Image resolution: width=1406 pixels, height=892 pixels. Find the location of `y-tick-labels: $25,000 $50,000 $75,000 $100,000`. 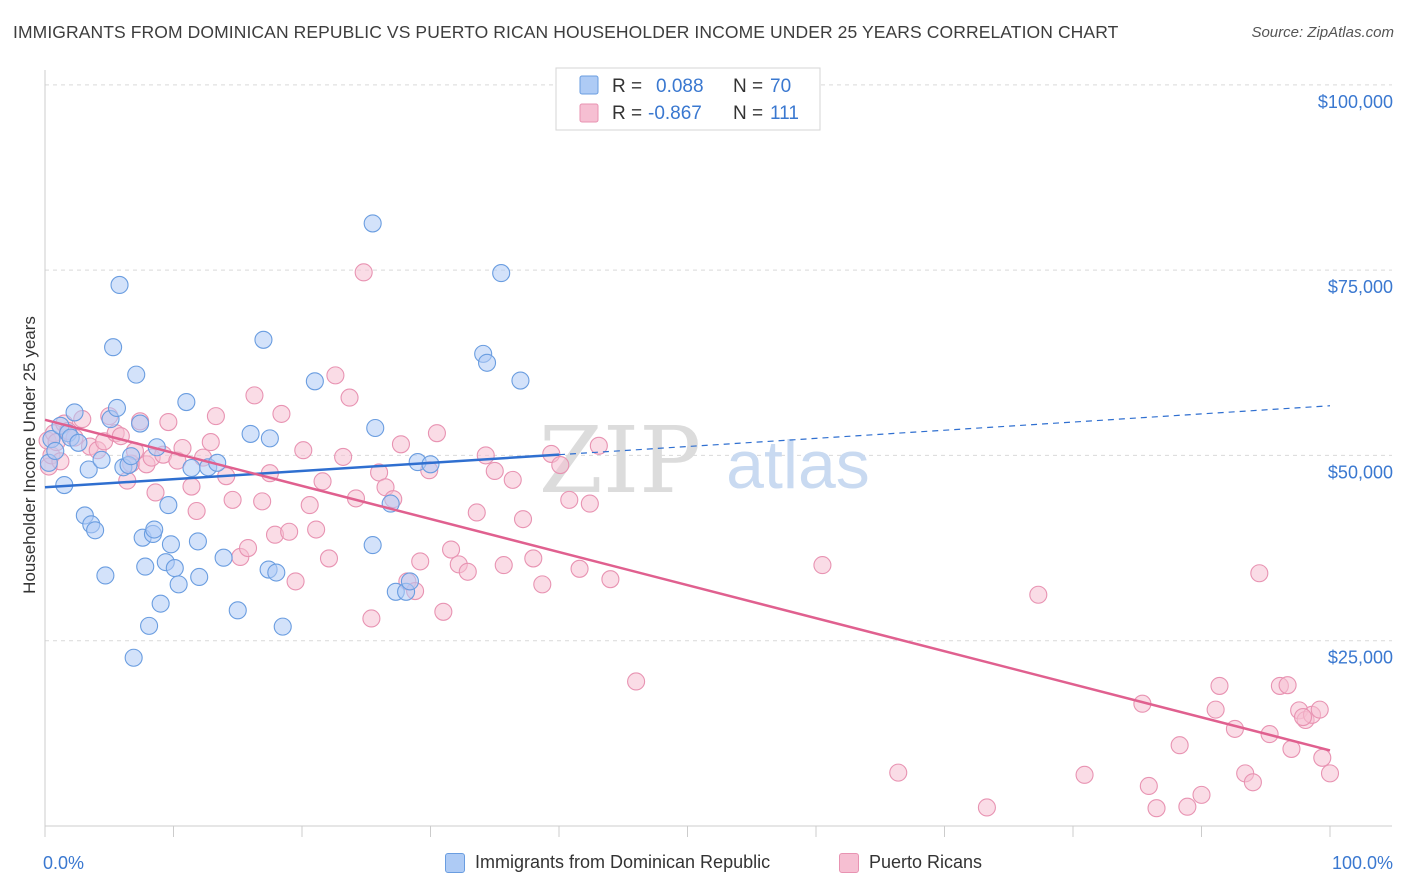

y-tick-labels: $25,000 $50,000 $75,000 $100,000 is located at coordinates (1355, 380).